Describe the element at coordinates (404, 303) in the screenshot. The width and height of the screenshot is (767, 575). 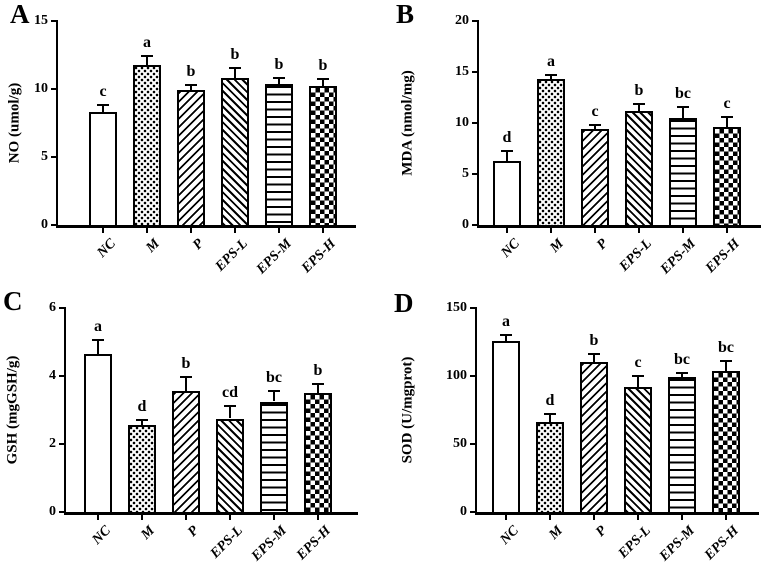
I see `panel-letter: D` at that location.